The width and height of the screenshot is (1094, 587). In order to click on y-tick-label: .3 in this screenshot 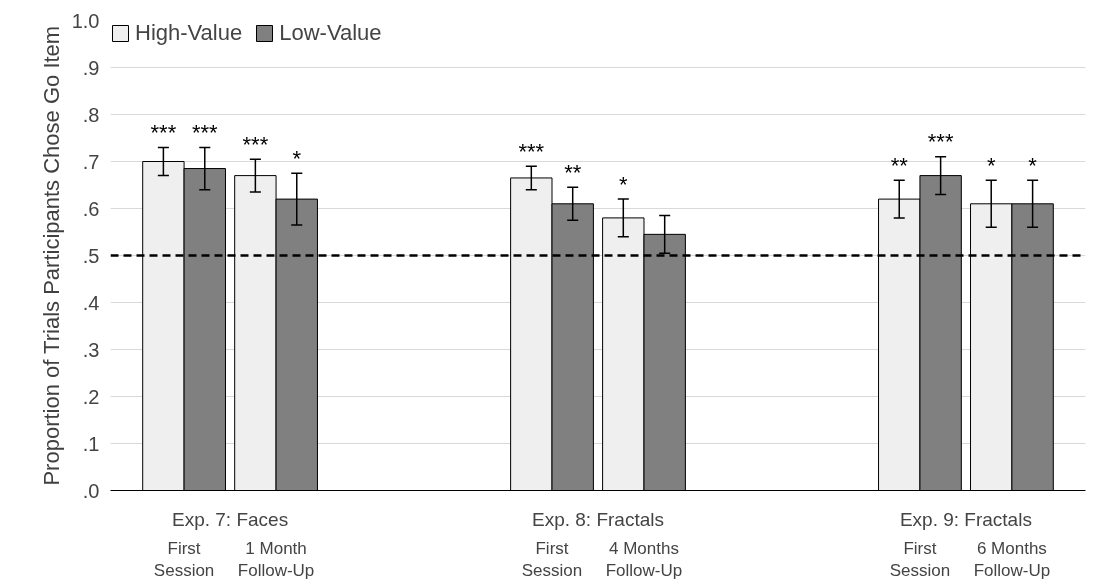, I will do `click(91, 349)`.